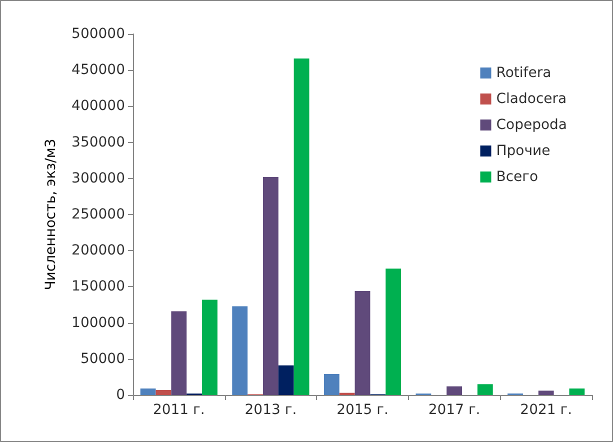  What do you see at coordinates (98, 214) in the screenshot?
I see `y-tick-label: 250000` at bounding box center [98, 214].